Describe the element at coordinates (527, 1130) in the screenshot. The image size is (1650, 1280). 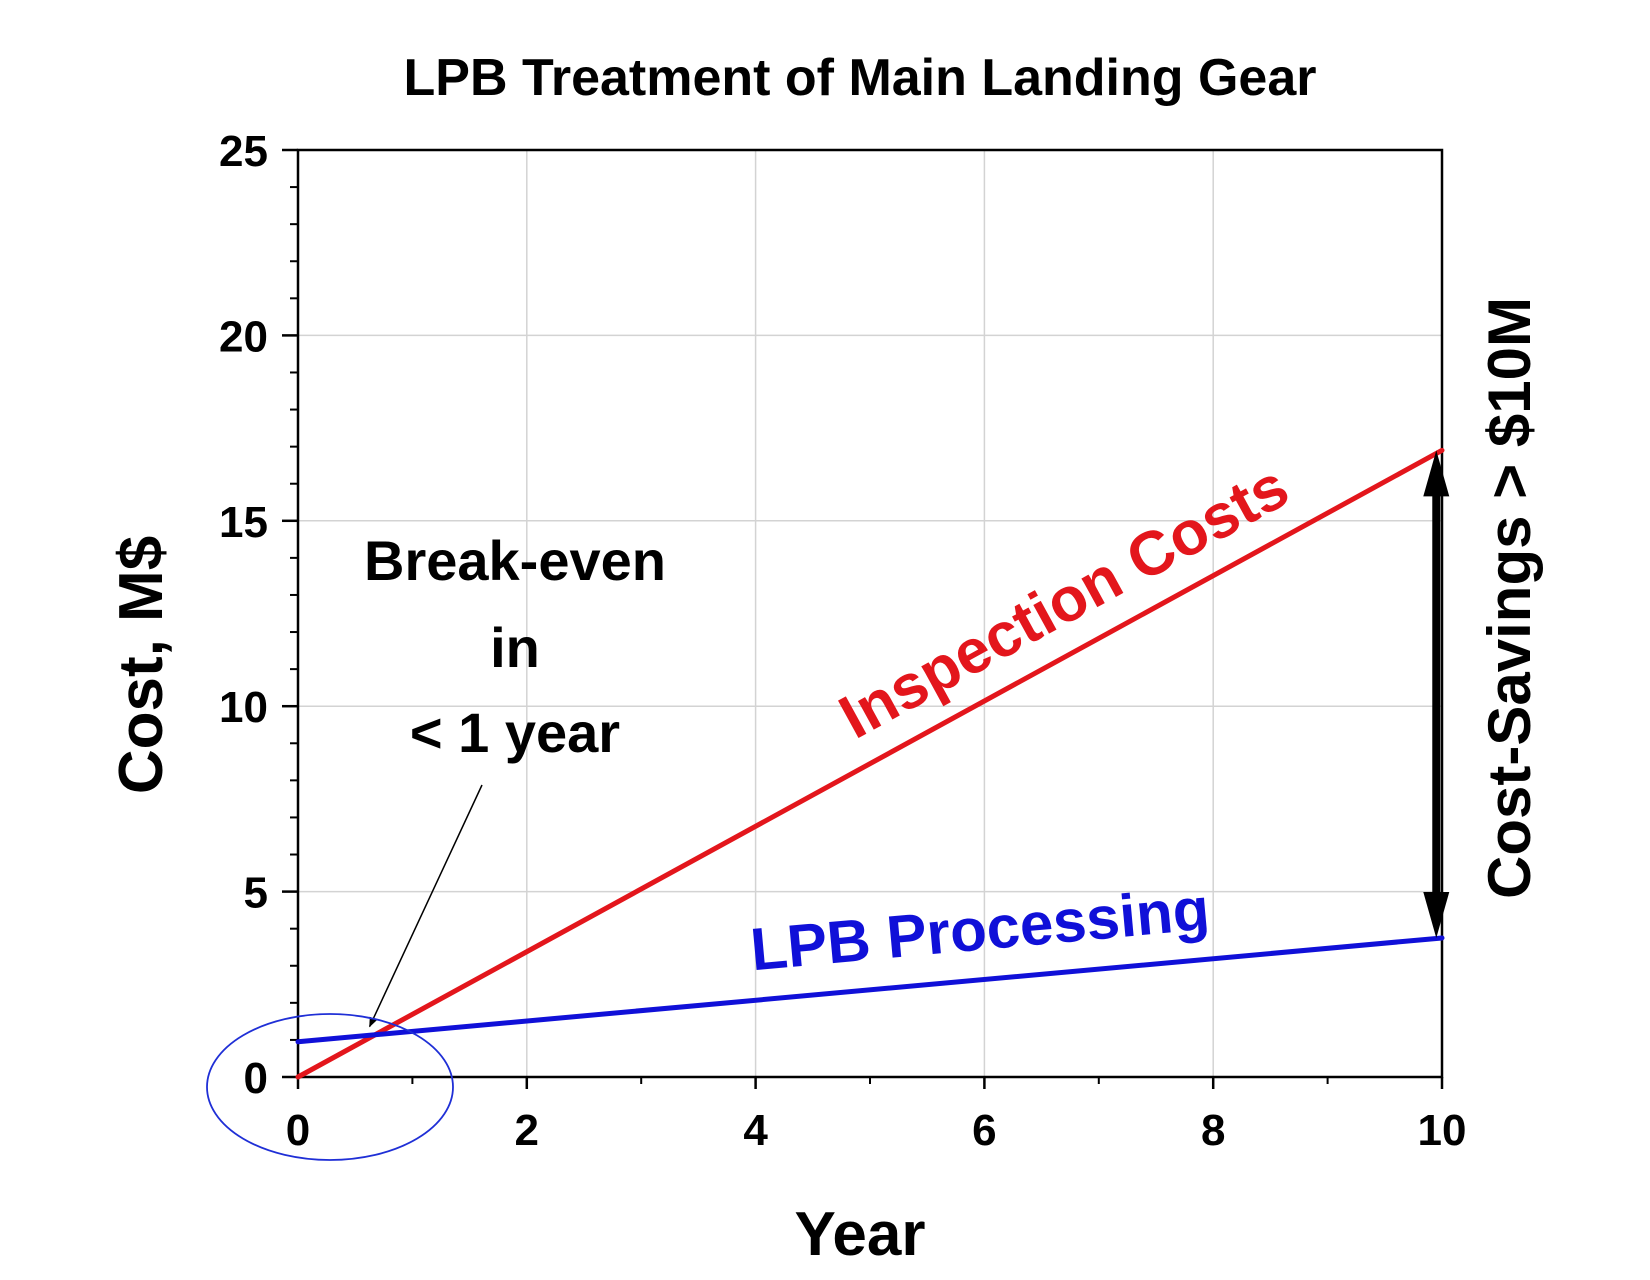
I see `x-tick-label: 2` at that location.